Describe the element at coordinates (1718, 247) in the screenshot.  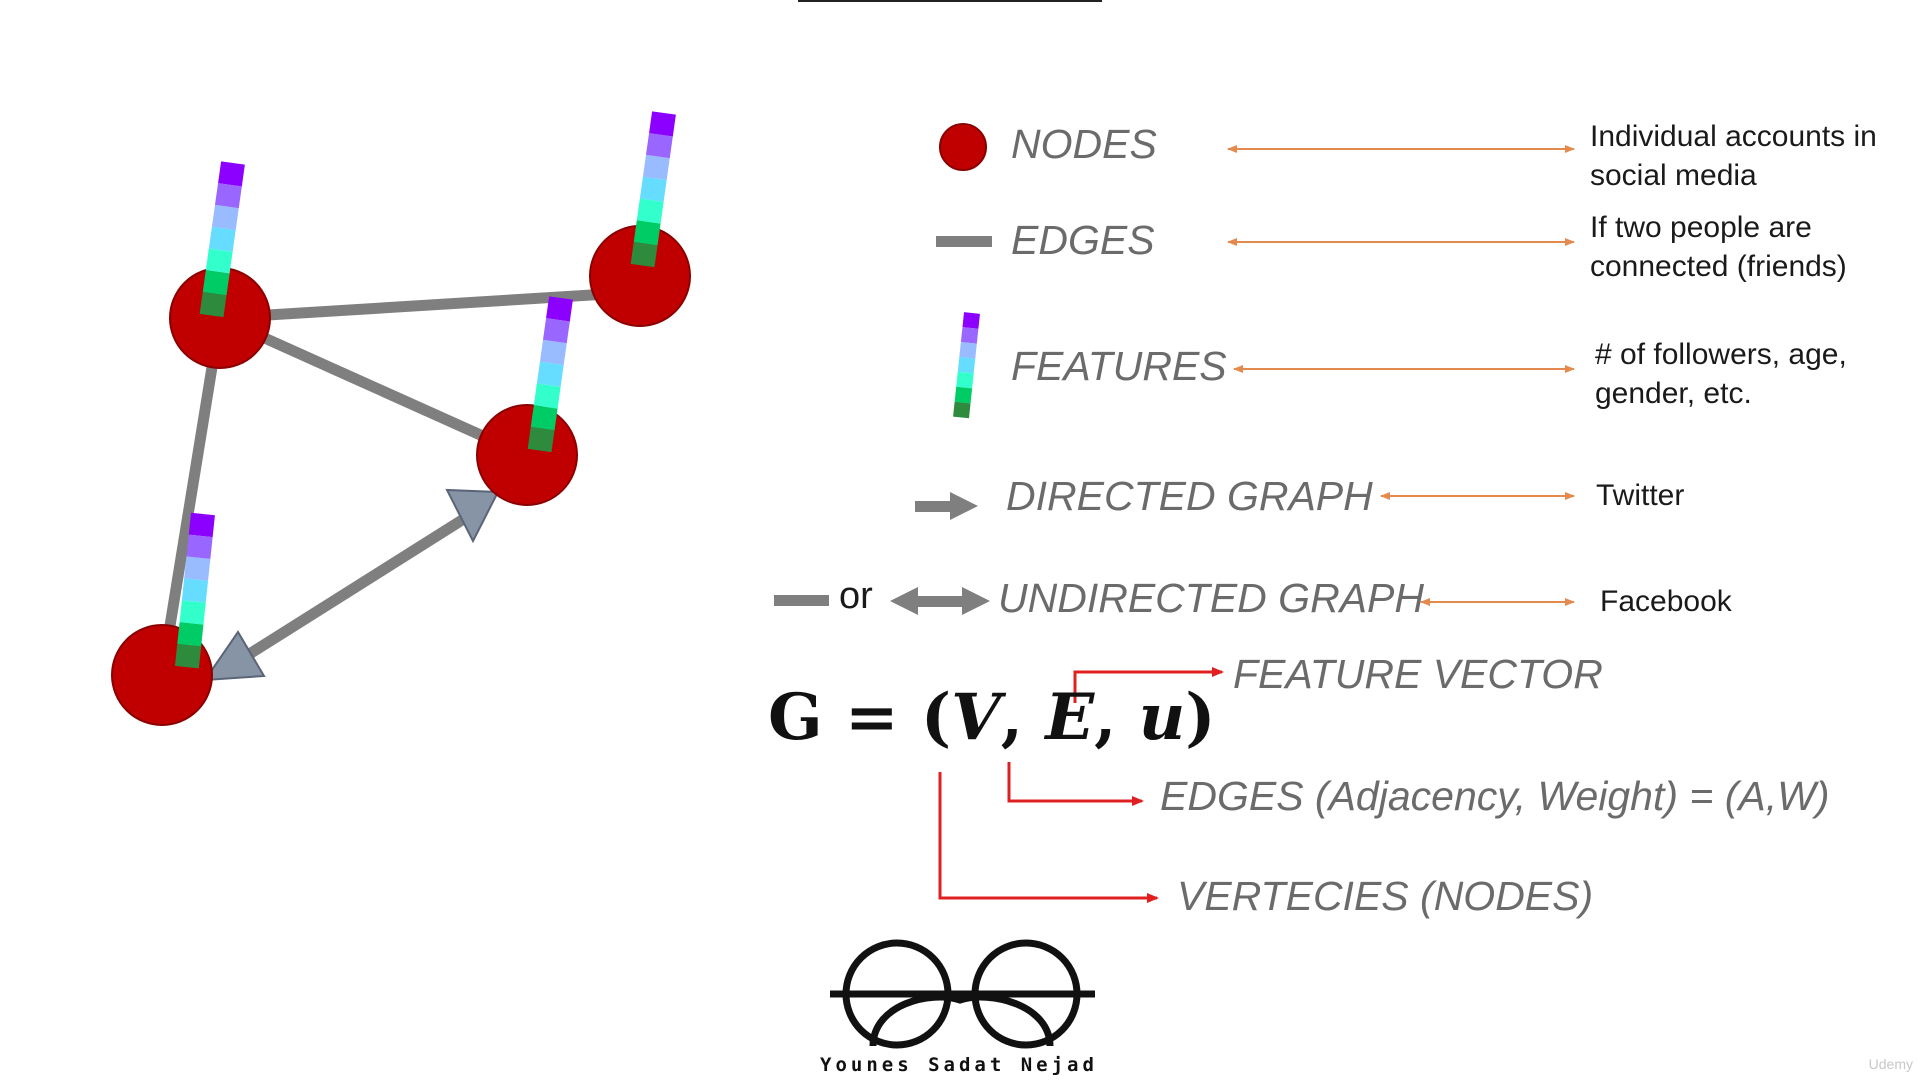
I see `edges-description: If two people are connected (friends)` at that location.